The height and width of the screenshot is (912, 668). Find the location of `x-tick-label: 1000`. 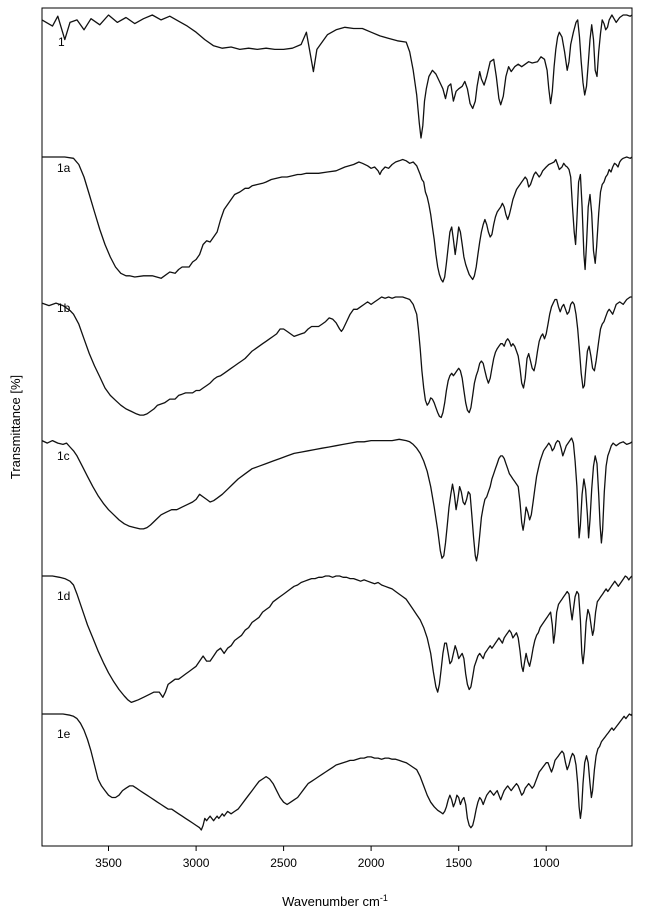

x-tick-label: 1000 is located at coordinates (546, 863).